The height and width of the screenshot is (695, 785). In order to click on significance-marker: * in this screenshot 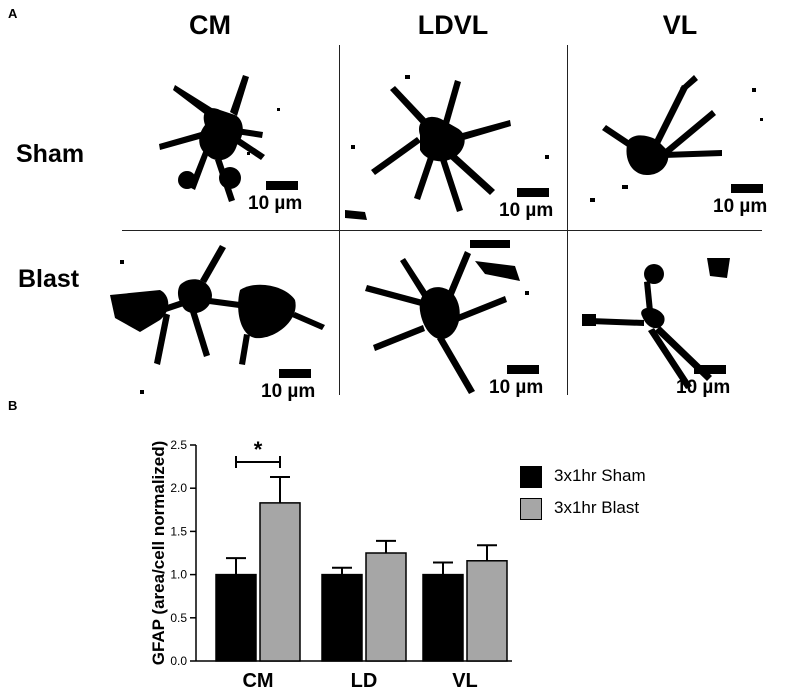, I will do `click(258, 449)`.